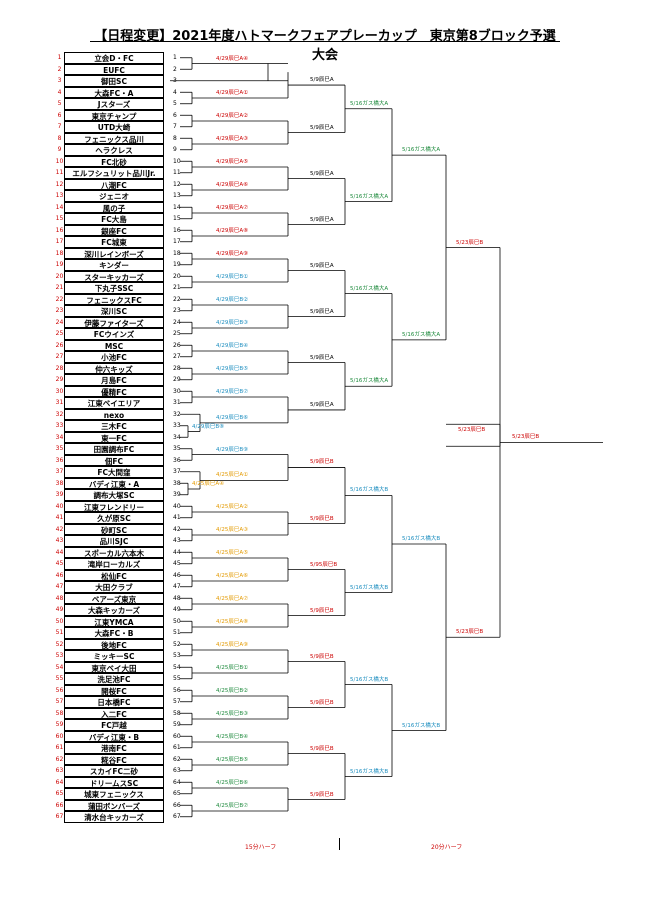 This screenshot has height=919, width=650. What do you see at coordinates (59, 103) in the screenshot?
I see `seed-number: 5` at bounding box center [59, 103].